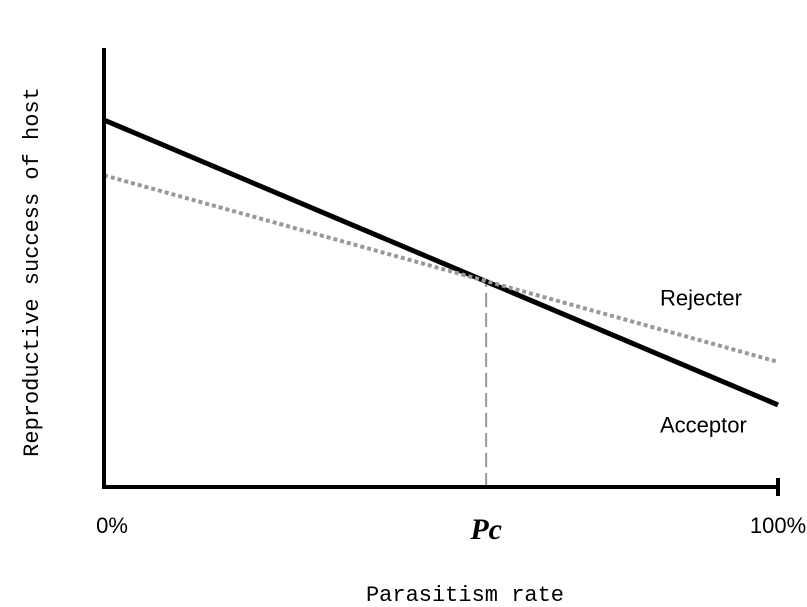 The image size is (807, 607). I want to click on x-tick-label: 0%, so click(112, 525).